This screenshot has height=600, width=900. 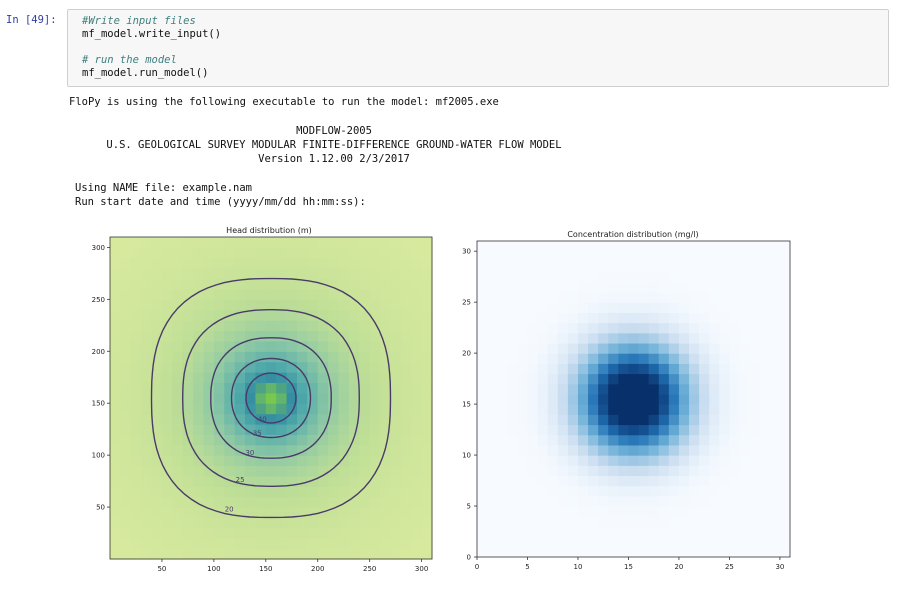 What do you see at coordinates (257, 433) in the screenshot?
I see `head-contour-label: 35` at bounding box center [257, 433].